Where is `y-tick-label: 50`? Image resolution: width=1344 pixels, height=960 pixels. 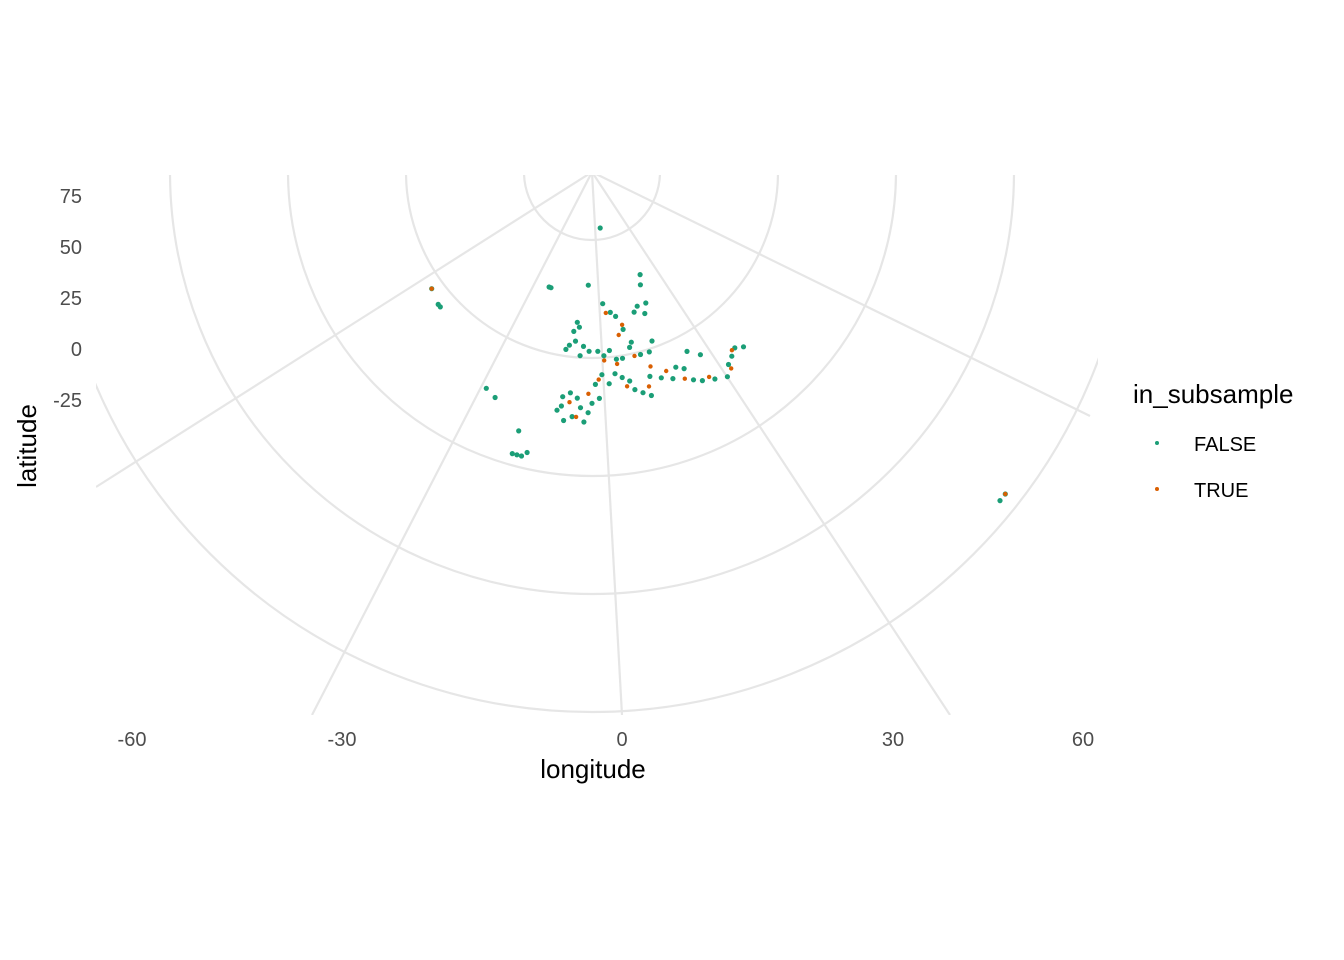 y-tick-label: 50 is located at coordinates (71, 248).